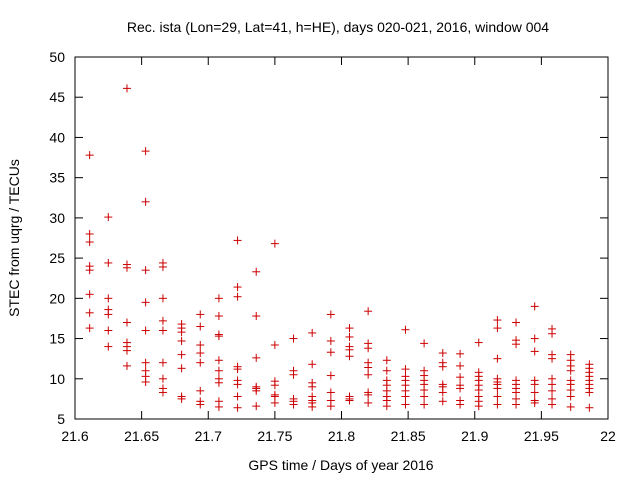 The height and width of the screenshot is (480, 640). What do you see at coordinates (57, 379) in the screenshot?
I see `y-tick-label: 10` at bounding box center [57, 379].